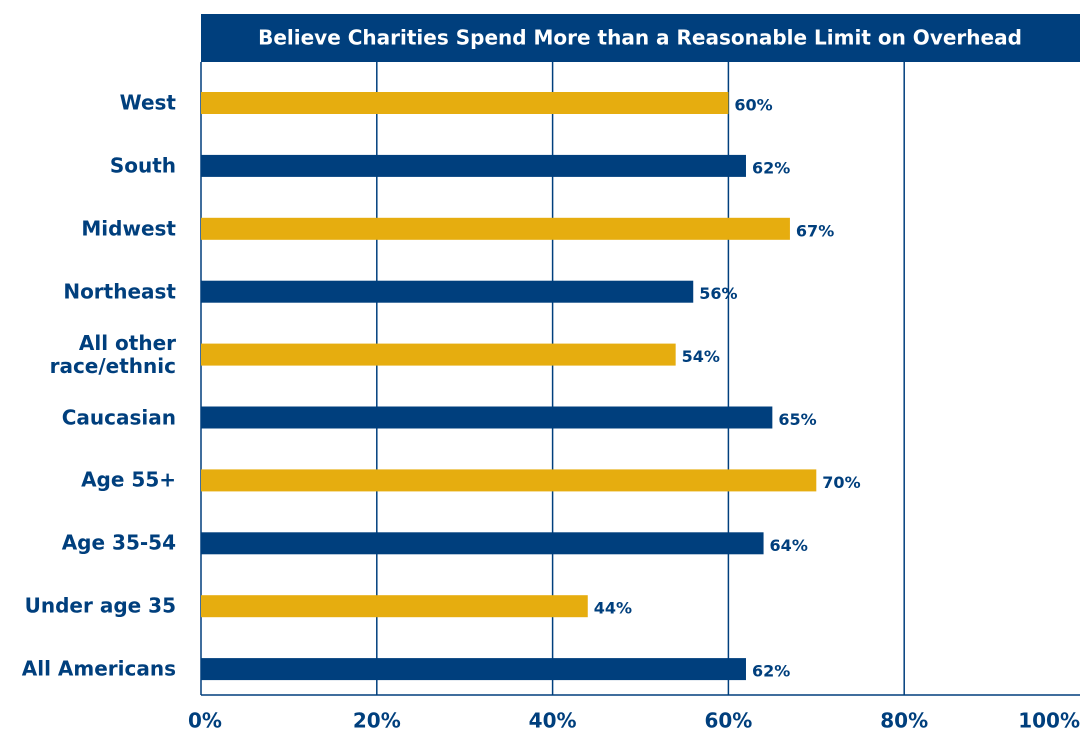 The image size is (1080, 736). What do you see at coordinates (128, 228) in the screenshot?
I see `y-tick-label: Midwest` at bounding box center [128, 228].